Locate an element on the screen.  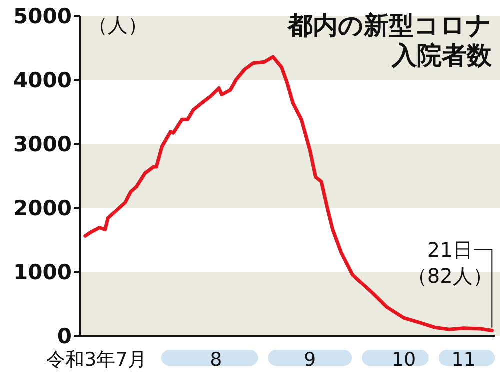
x-tick-label: 9 is located at coordinates (310, 360).